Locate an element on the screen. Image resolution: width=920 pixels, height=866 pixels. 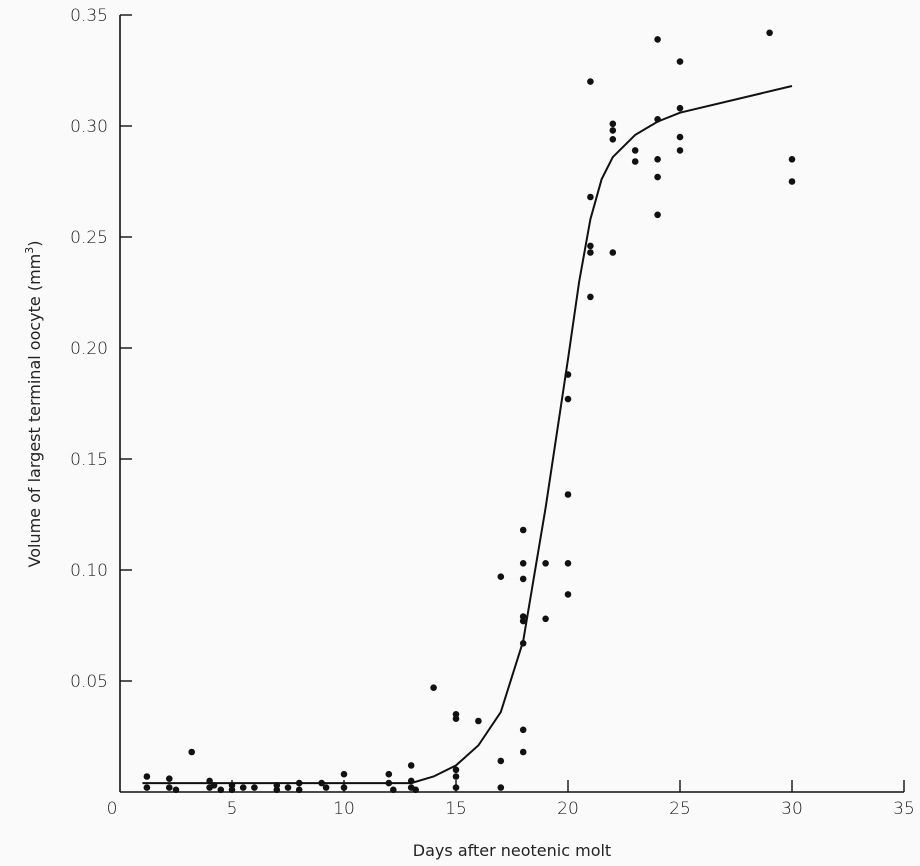
x-tick-label: 5 is located at coordinates (232, 809).